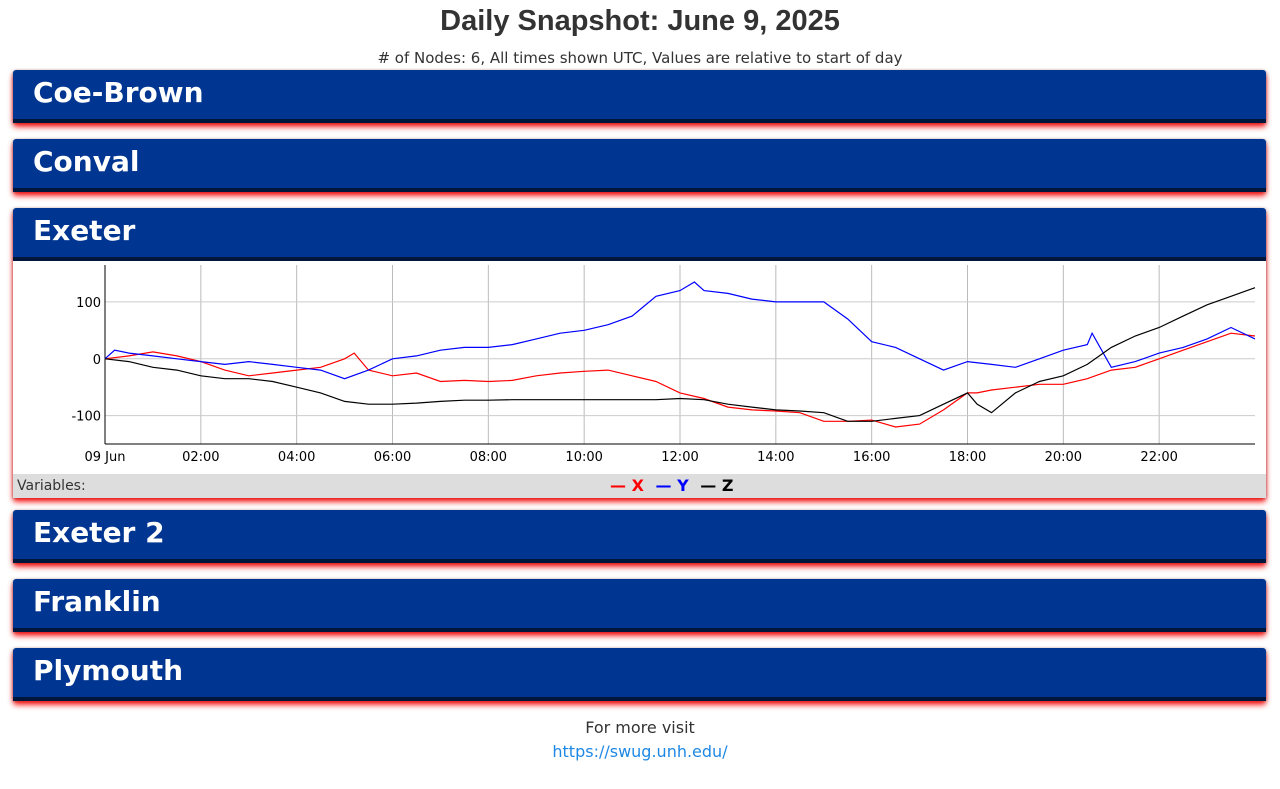 The image size is (1280, 789). What do you see at coordinates (86, 417) in the screenshot?
I see `y-tick-label: -100` at bounding box center [86, 417].